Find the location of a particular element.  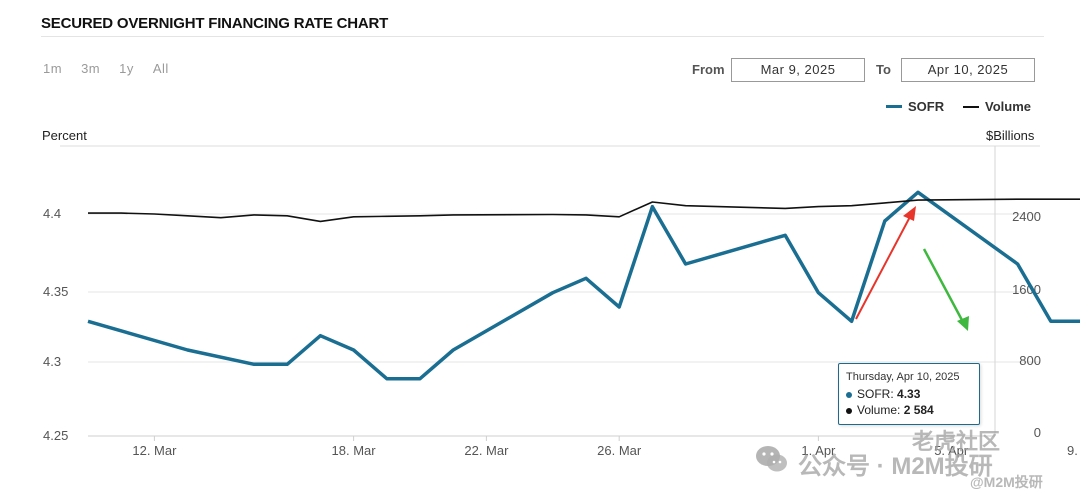

to-label: To is located at coordinates (883, 69).